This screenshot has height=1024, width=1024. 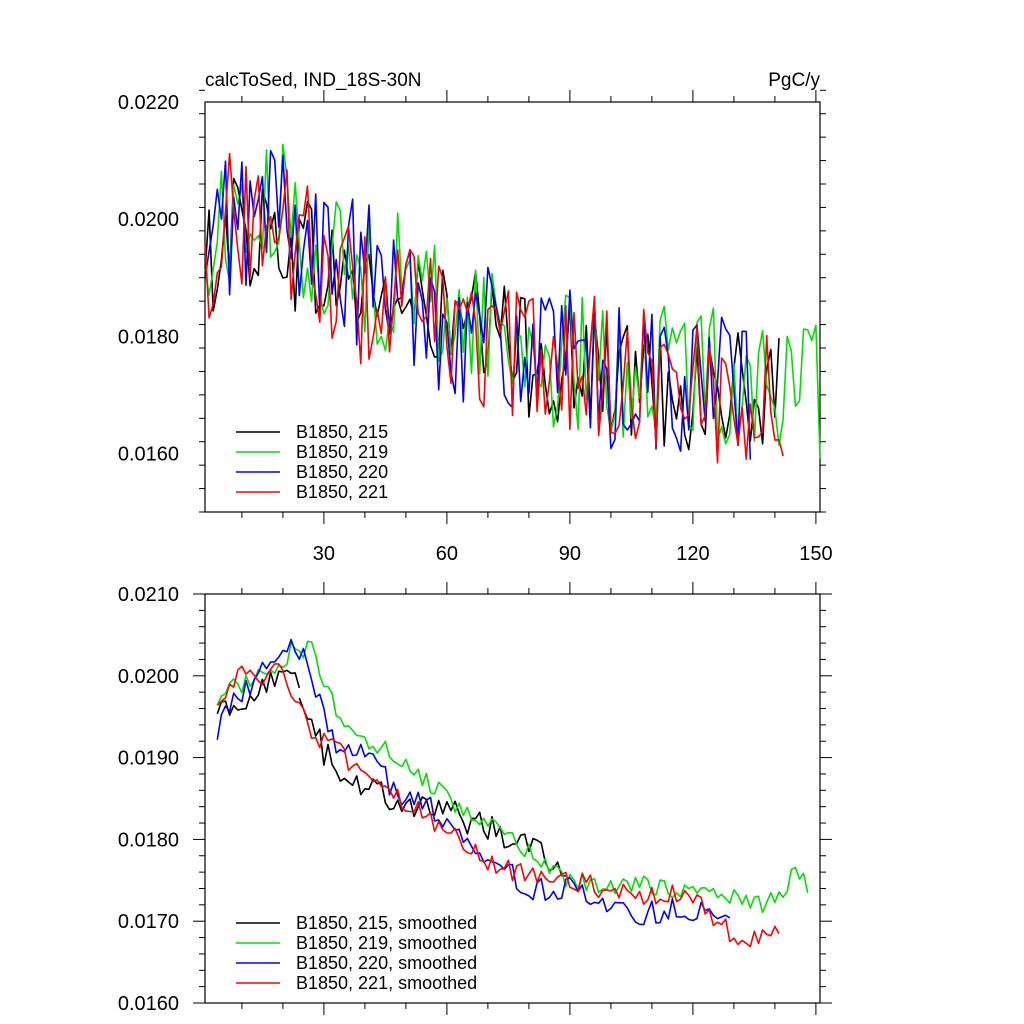 What do you see at coordinates (148, 922) in the screenshot?
I see `y-tick-label: 0.0170` at bounding box center [148, 922].